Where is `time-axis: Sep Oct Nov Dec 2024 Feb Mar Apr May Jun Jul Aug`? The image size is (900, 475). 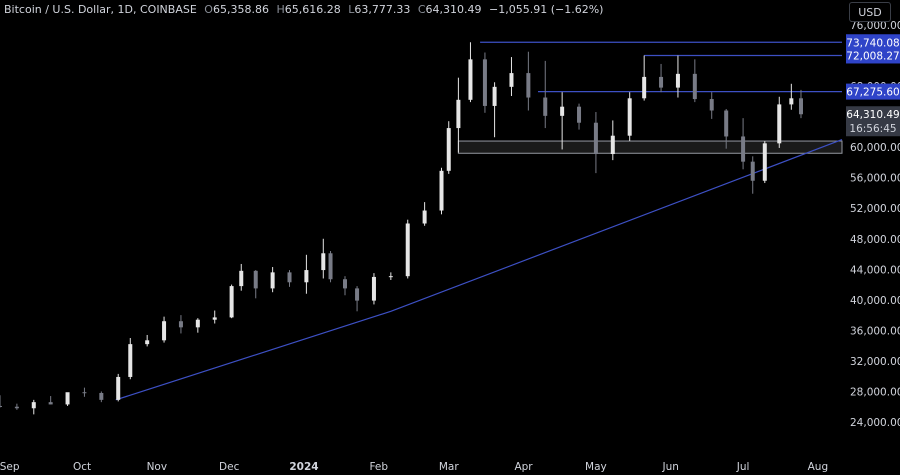
time-axis: Sep Oct Nov Dec 2024 Feb Mar Apr May Jun Jul Aug is located at coordinates (414, 467).